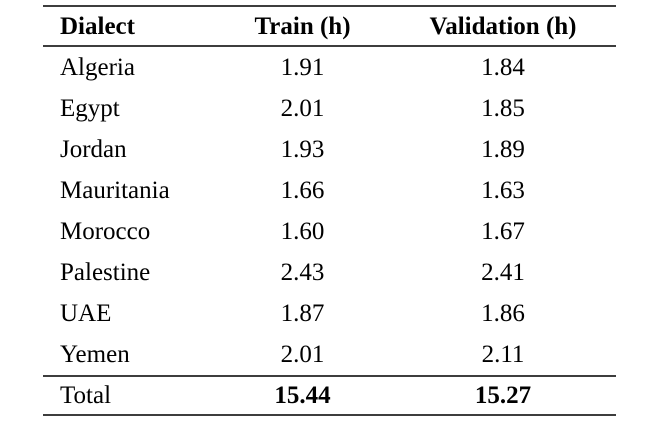 This screenshot has width=663, height=446. I want to click on cell-validation: 2.41, so click(503, 272).